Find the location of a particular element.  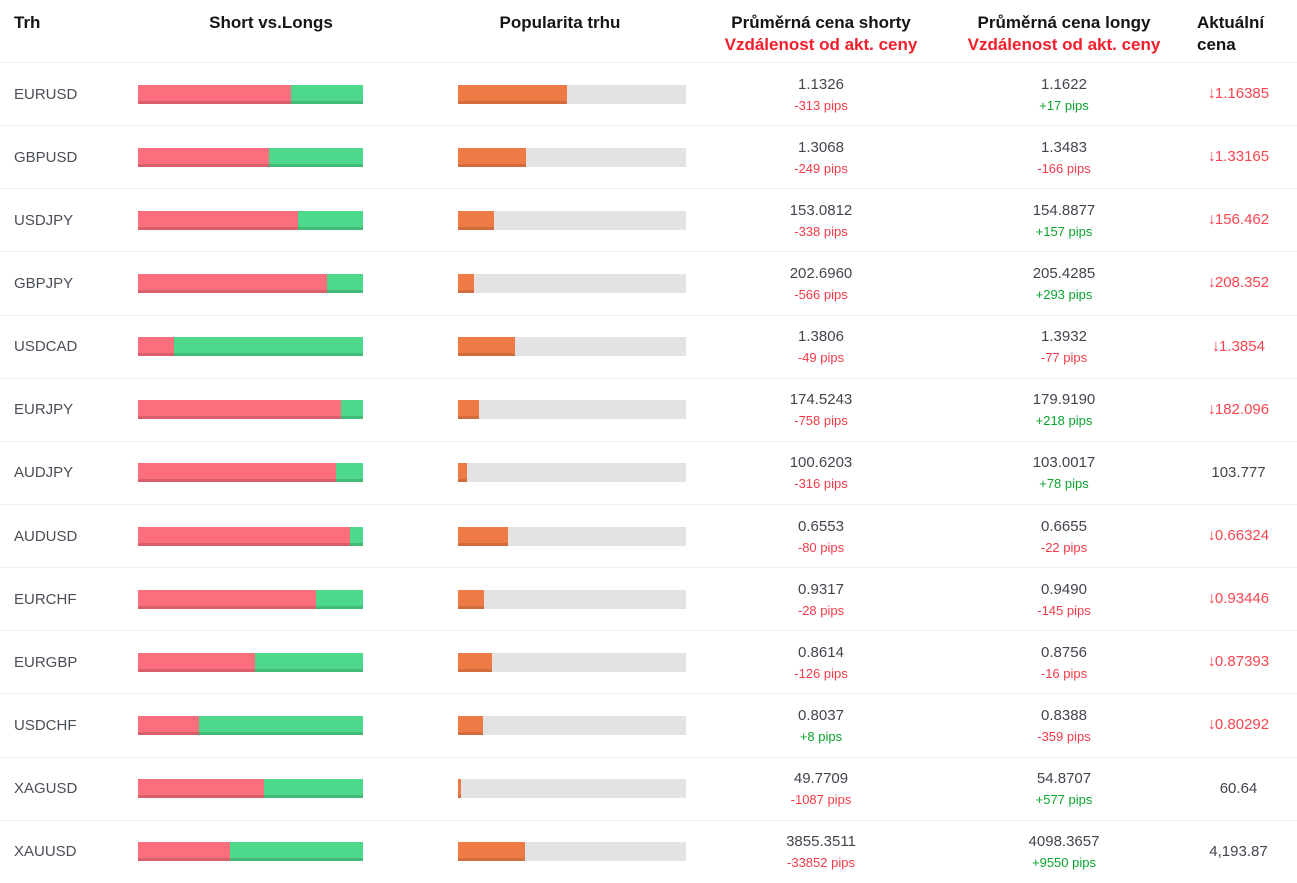

avg-short-price-cell: 0.8037 +8 pips is located at coordinates (821, 725).